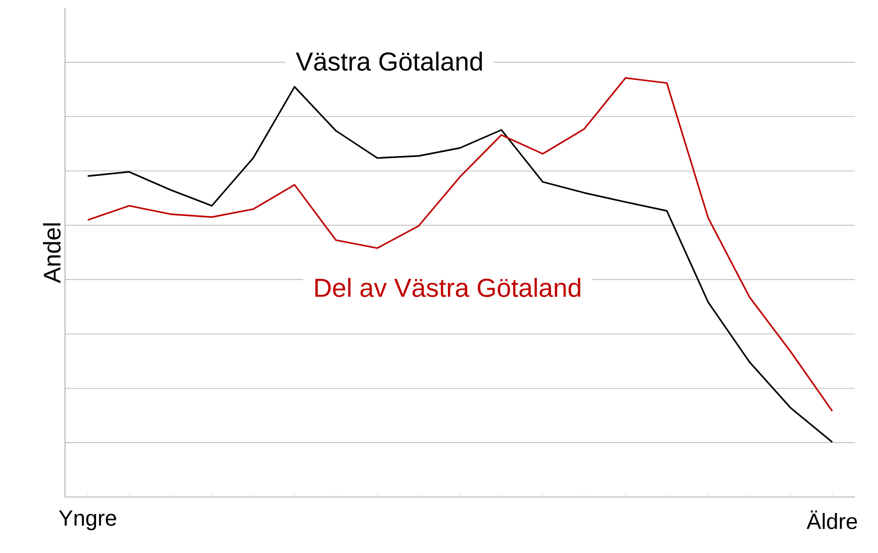 This screenshot has width=878, height=553. I want to click on series-label: Västra Götaland, so click(389, 61).